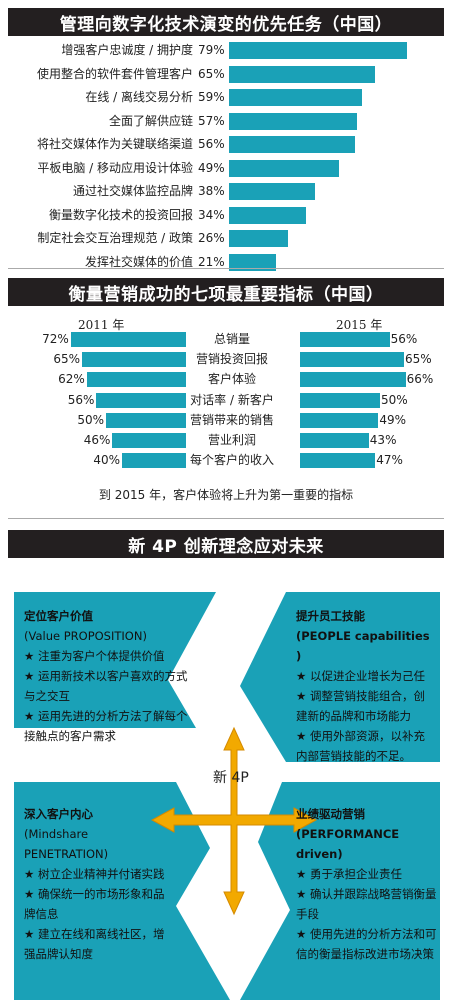 The height and width of the screenshot is (1000, 452). I want to click on metric-category-label: 对话率 / 新客户, so click(232, 399).